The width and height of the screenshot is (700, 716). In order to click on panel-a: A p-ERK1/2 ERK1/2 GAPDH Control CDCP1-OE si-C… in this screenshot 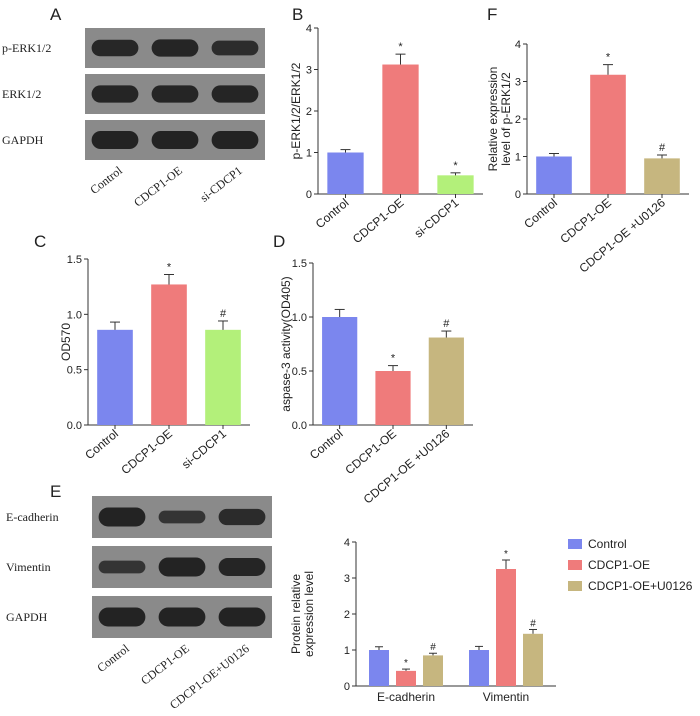, I will do `click(133, 107)`.